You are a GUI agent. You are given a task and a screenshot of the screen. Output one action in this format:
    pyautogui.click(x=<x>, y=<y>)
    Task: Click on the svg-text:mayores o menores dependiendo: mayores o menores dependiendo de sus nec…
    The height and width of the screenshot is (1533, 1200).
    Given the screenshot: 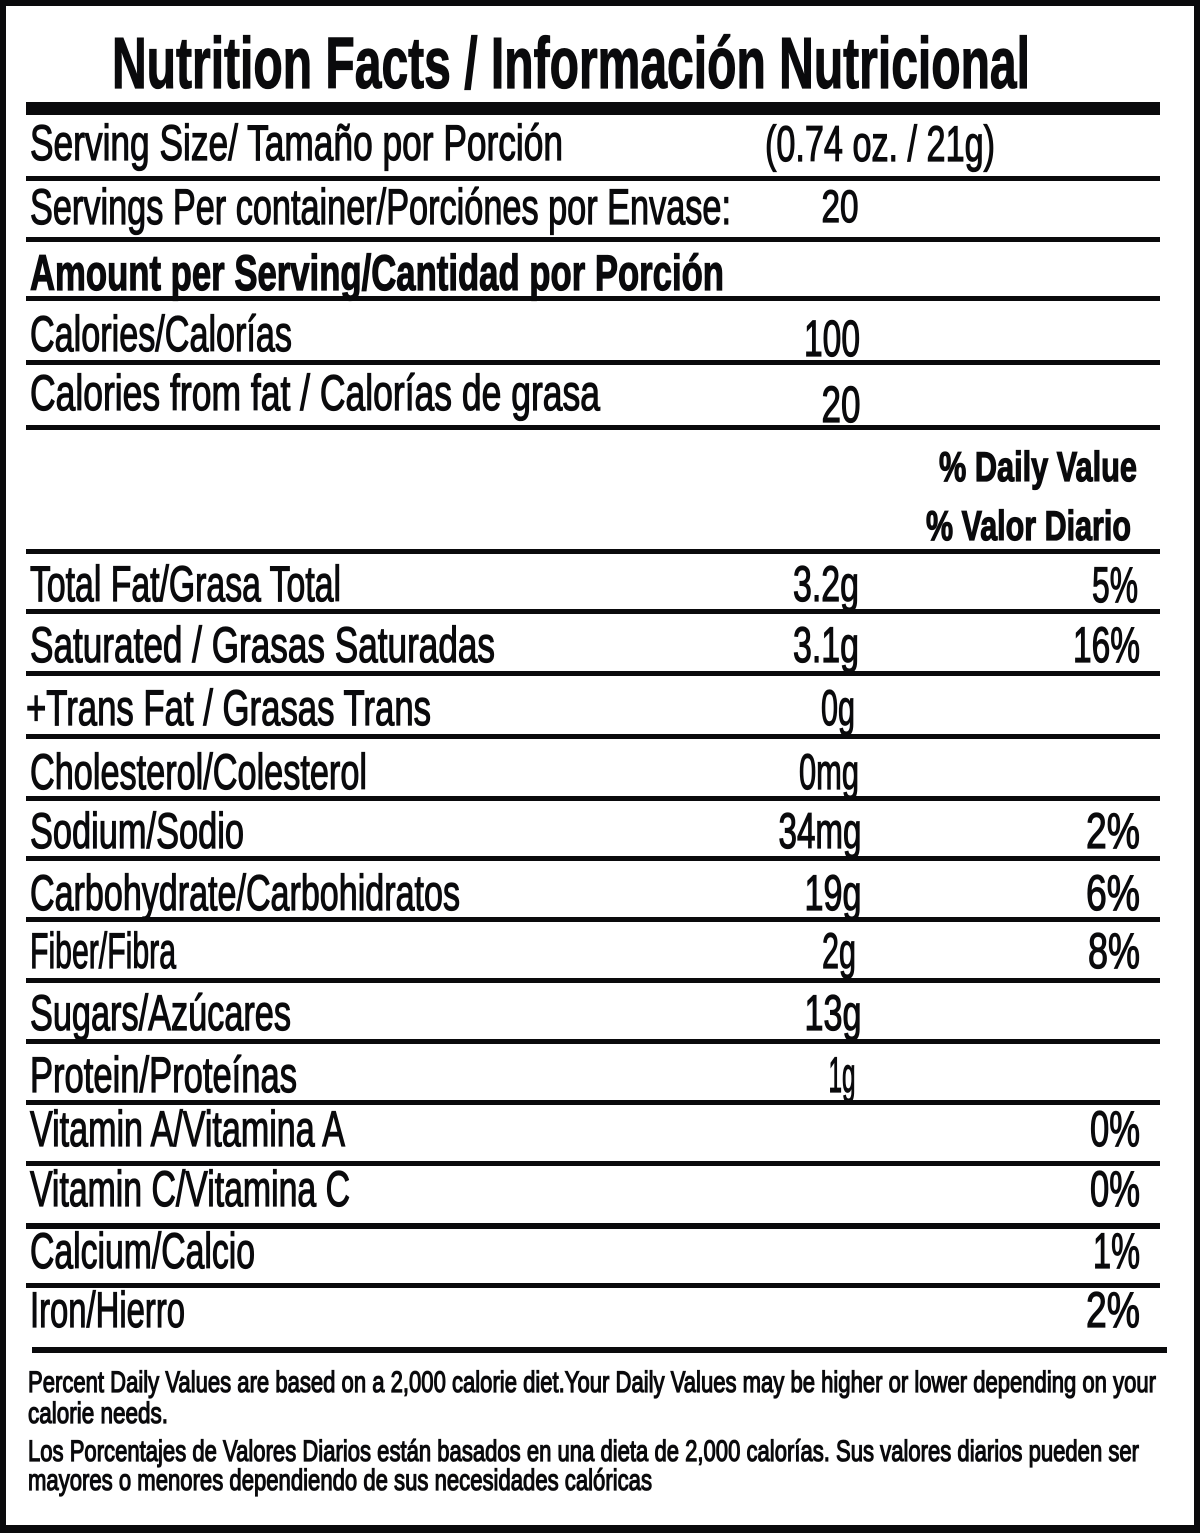 What is the action you would take?
    pyautogui.click(x=340, y=1480)
    